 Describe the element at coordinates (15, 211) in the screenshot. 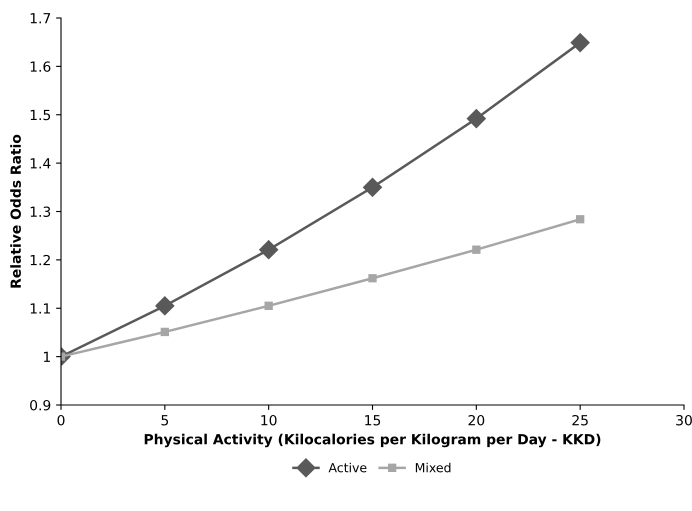

I see `y-axis-title: Relative Odds Ratio` at that location.